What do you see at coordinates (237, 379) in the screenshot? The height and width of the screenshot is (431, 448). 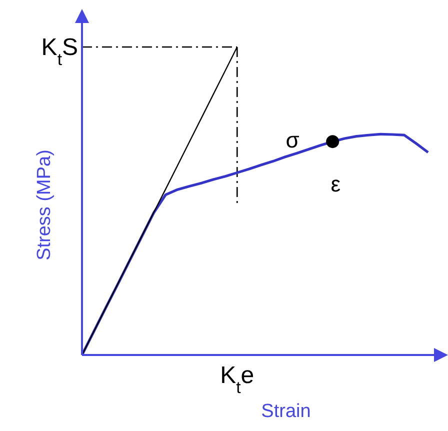 I see `text: K$_{t}$e` at bounding box center [237, 379].